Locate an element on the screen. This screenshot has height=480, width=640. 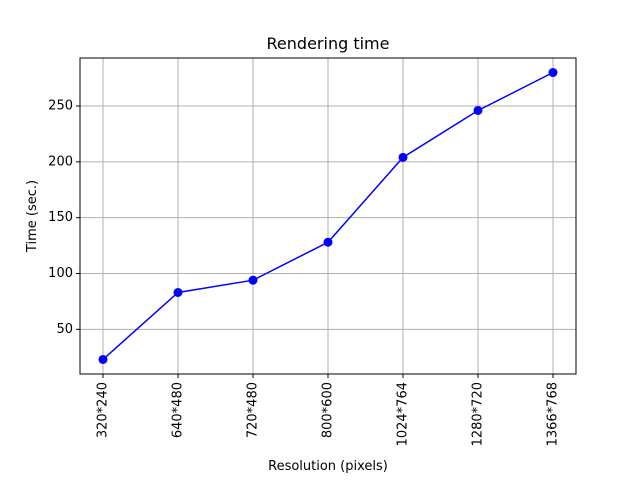
x-tick-label: 1366*768 is located at coordinates (553, 414).